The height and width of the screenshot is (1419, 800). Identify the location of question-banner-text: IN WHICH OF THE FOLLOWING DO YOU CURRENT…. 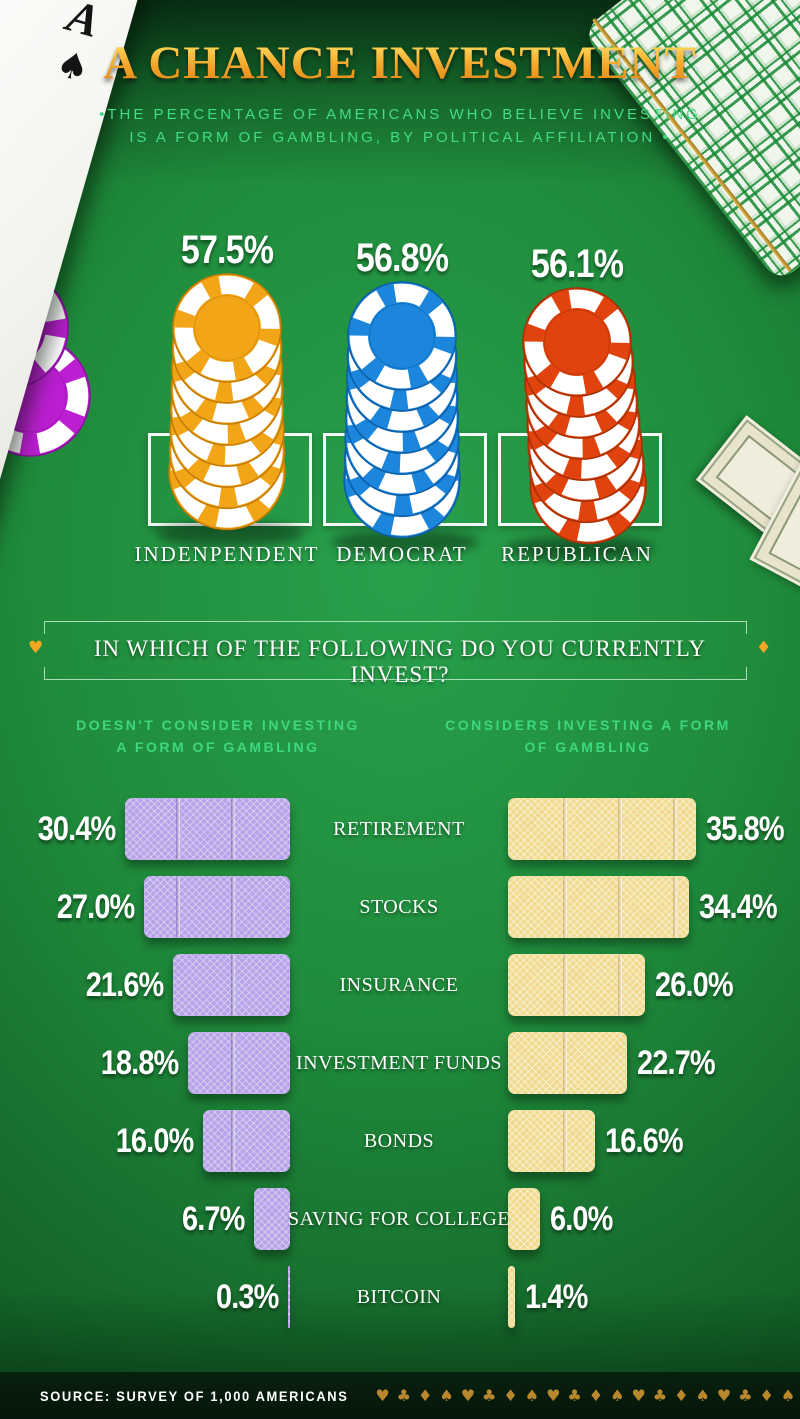
(400, 661).